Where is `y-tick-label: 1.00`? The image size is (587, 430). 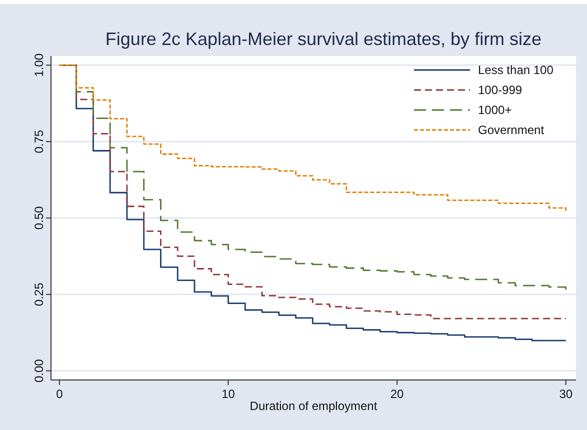
y-tick-label: 1.00 is located at coordinates (39, 65).